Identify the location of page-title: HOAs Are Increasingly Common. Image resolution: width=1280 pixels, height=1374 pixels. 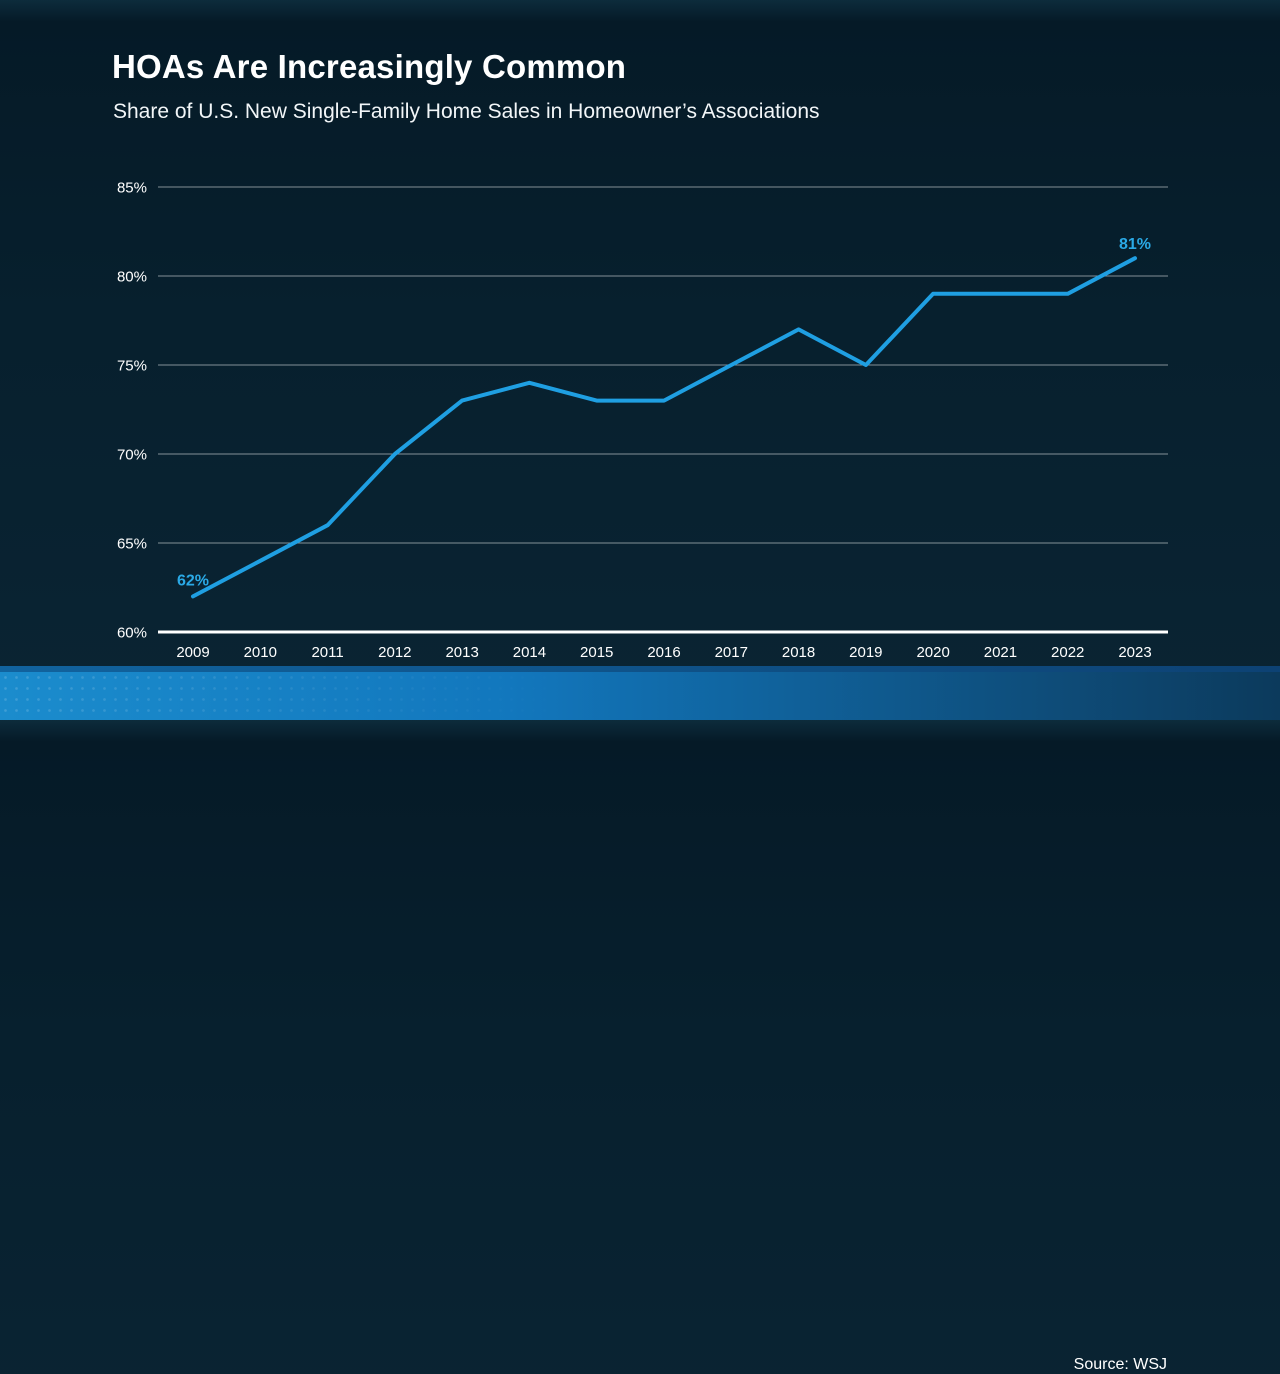
(369, 66).